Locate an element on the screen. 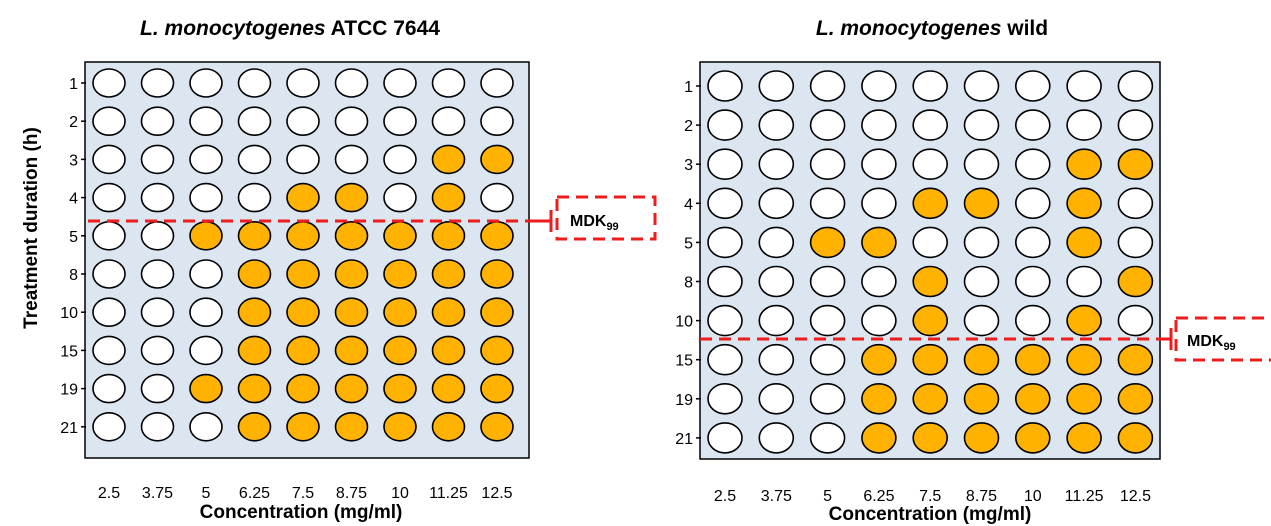 The image size is (1271, 526). y-tick-label: 5 is located at coordinates (73, 237).